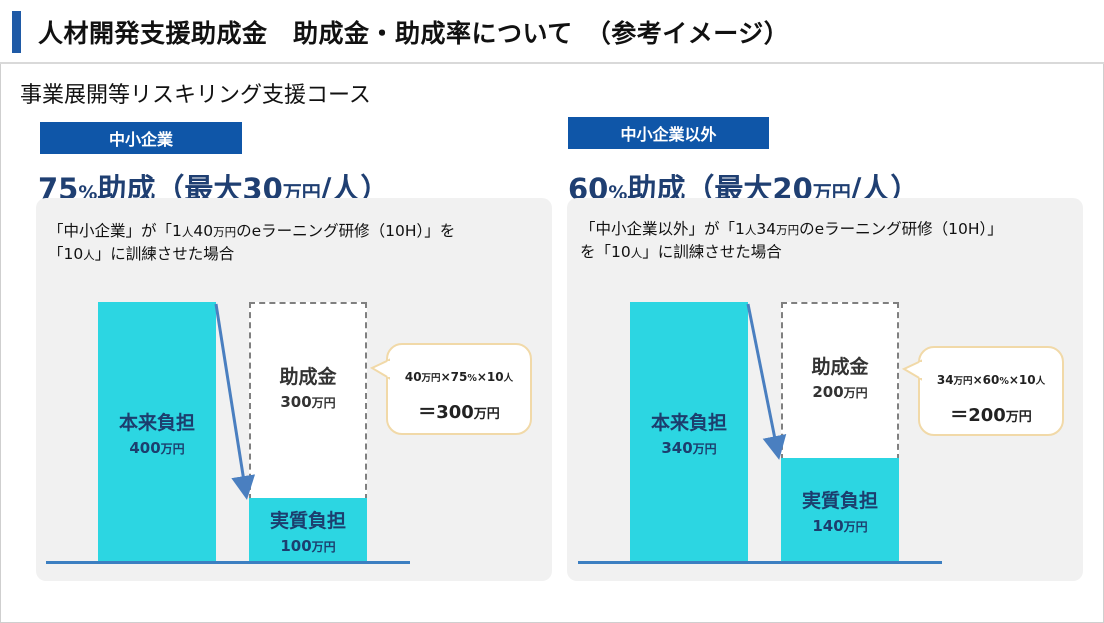  Describe the element at coordinates (459, 389) in the screenshot. I see `callout-formula-sme: 40万円×75%×10人 ＝300万円` at that location.